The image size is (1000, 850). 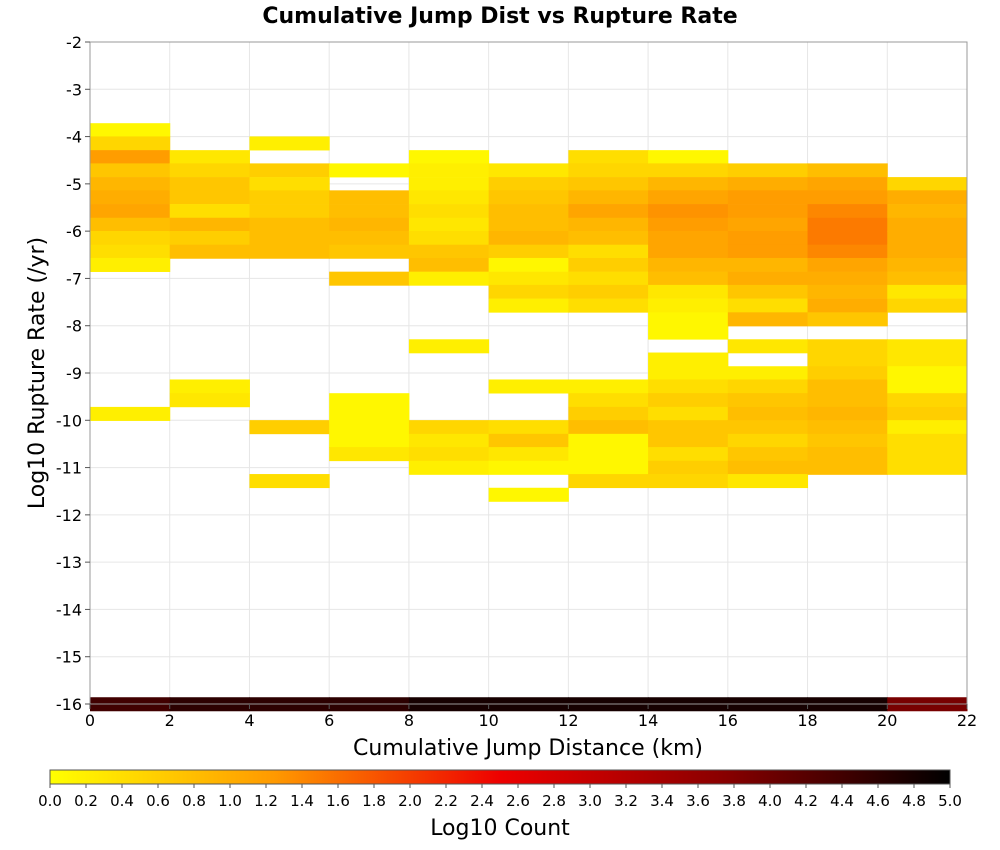 What do you see at coordinates (887, 720) in the screenshot?
I see `x-tick-label-10: 20` at bounding box center [887, 720].